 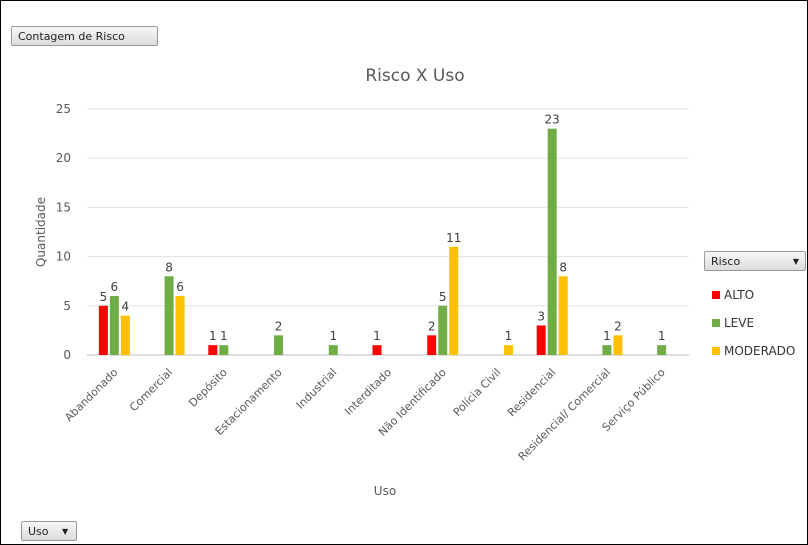 I want to click on legend-field-label: Risco, so click(x=726, y=261).